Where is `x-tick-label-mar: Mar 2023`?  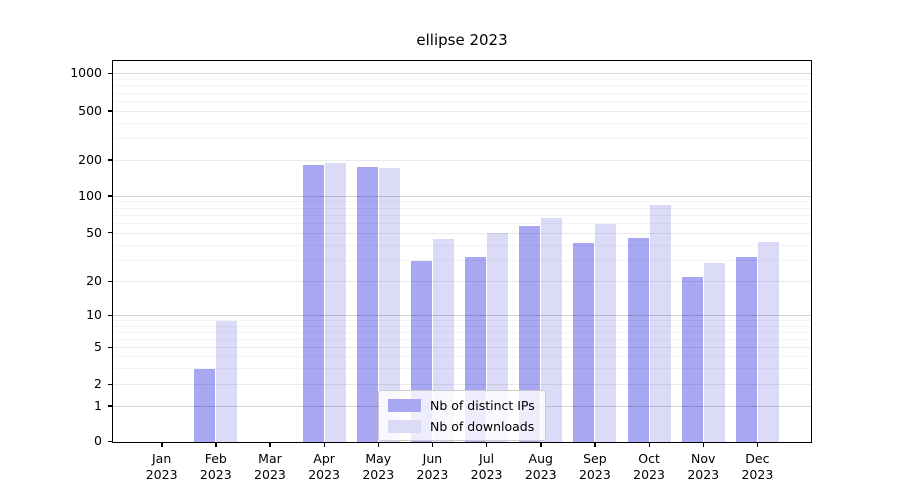
x-tick-label-mar: Mar 2023 is located at coordinates (270, 466).